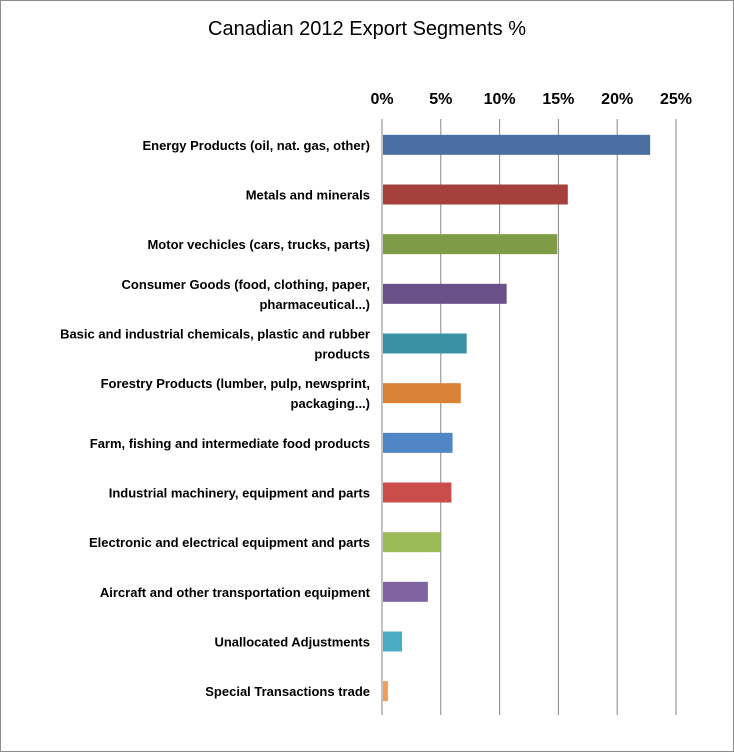 The width and height of the screenshot is (734, 752). Describe the element at coordinates (292, 642) in the screenshot. I see `category-label: Unallocated Adjustments` at that location.